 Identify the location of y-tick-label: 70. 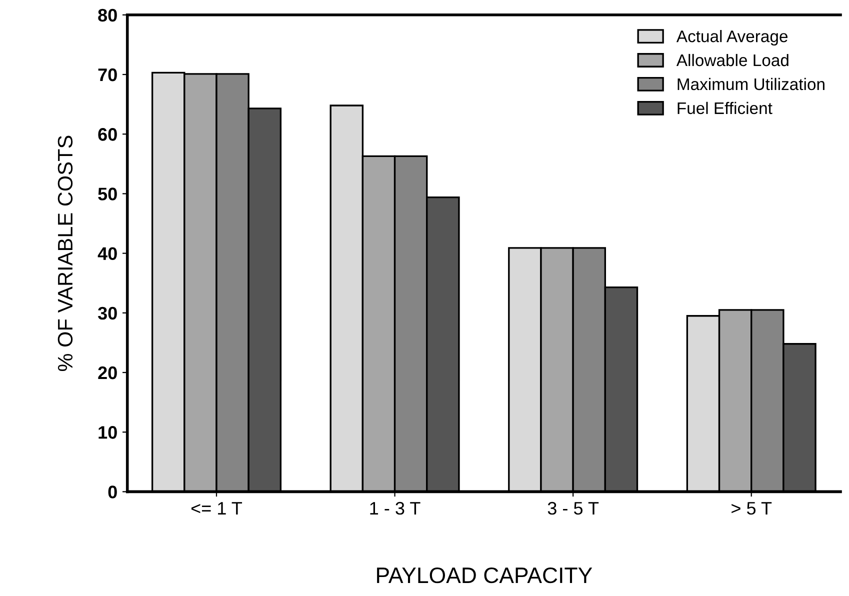
(107, 75).